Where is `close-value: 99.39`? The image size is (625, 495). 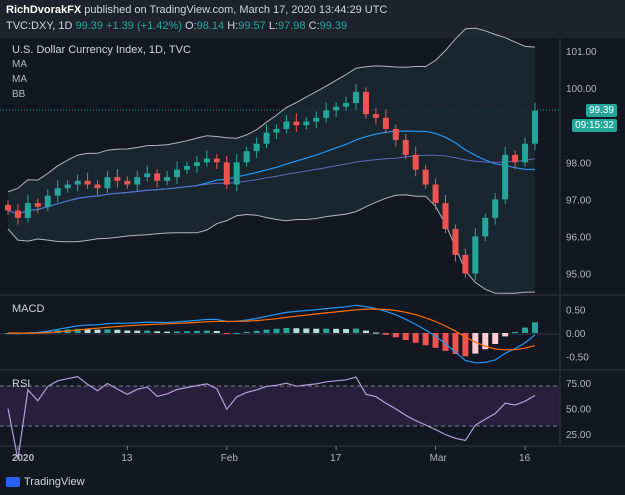 close-value: 99.39 is located at coordinates (333, 26).